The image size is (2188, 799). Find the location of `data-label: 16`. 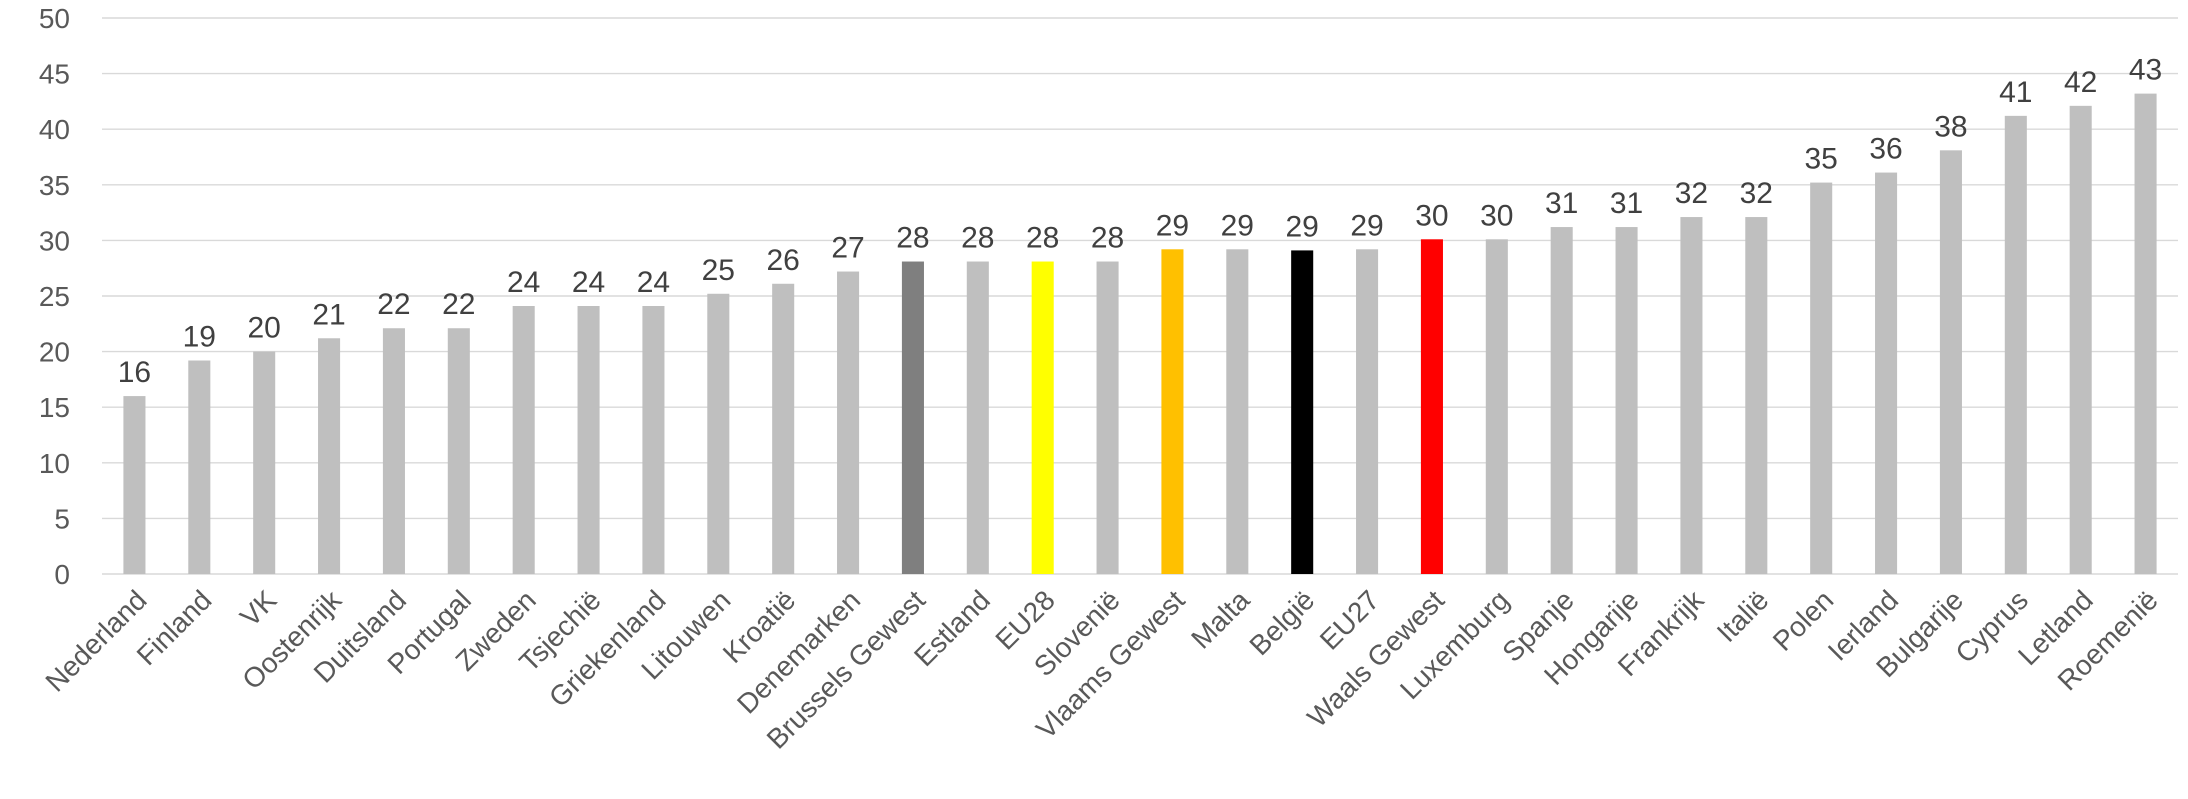

data-label: 16 is located at coordinates (134, 372).